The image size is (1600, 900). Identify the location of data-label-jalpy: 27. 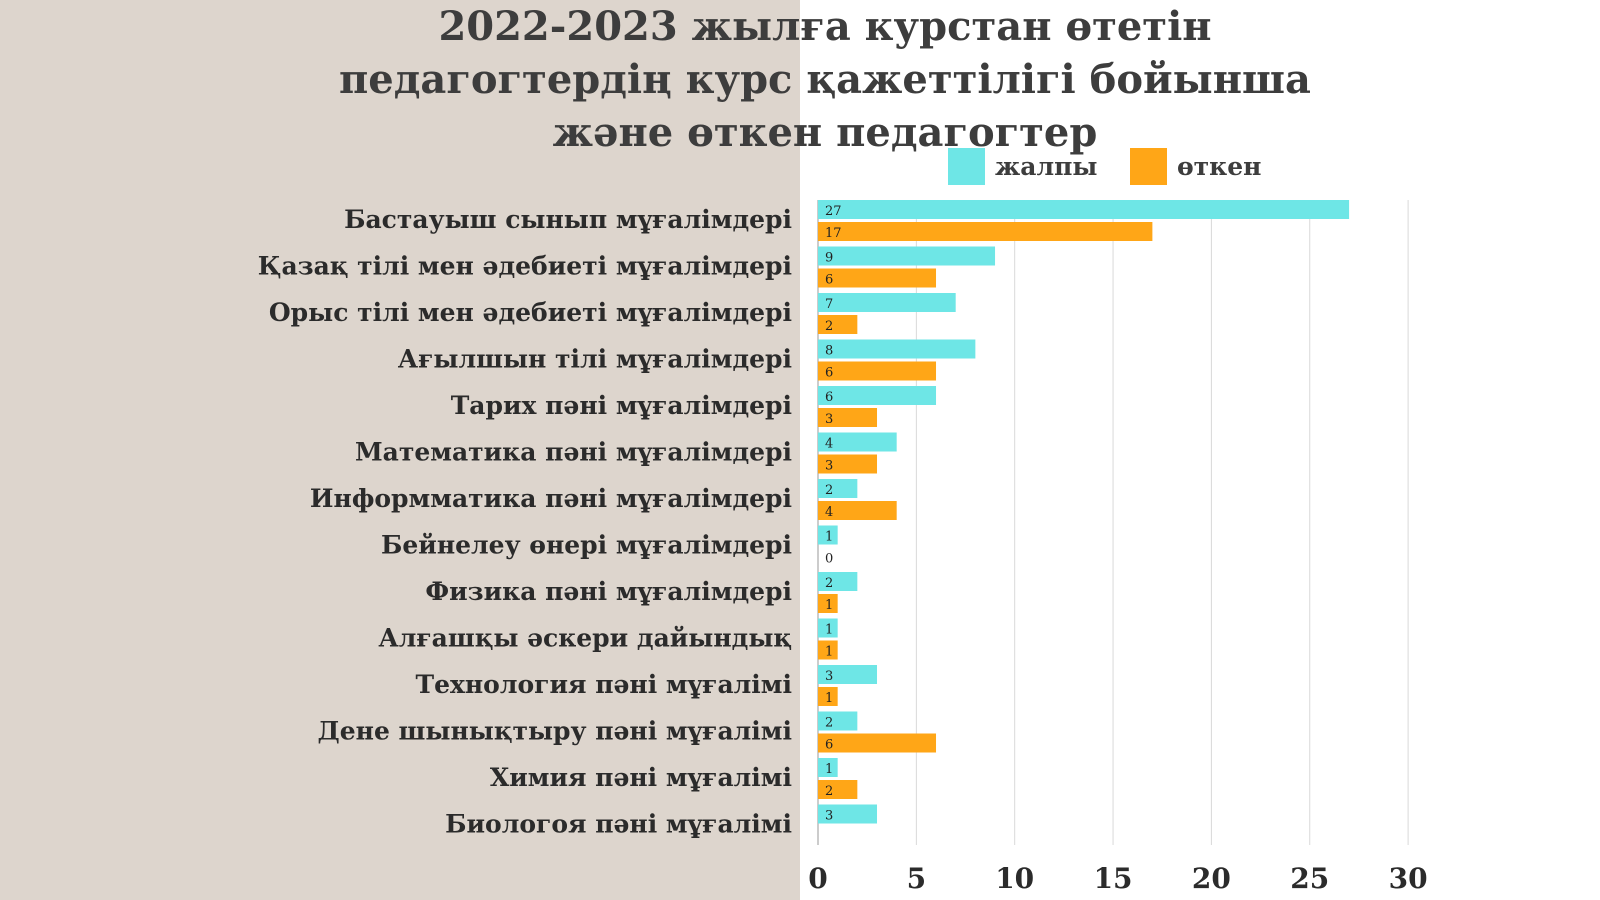
(833, 211).